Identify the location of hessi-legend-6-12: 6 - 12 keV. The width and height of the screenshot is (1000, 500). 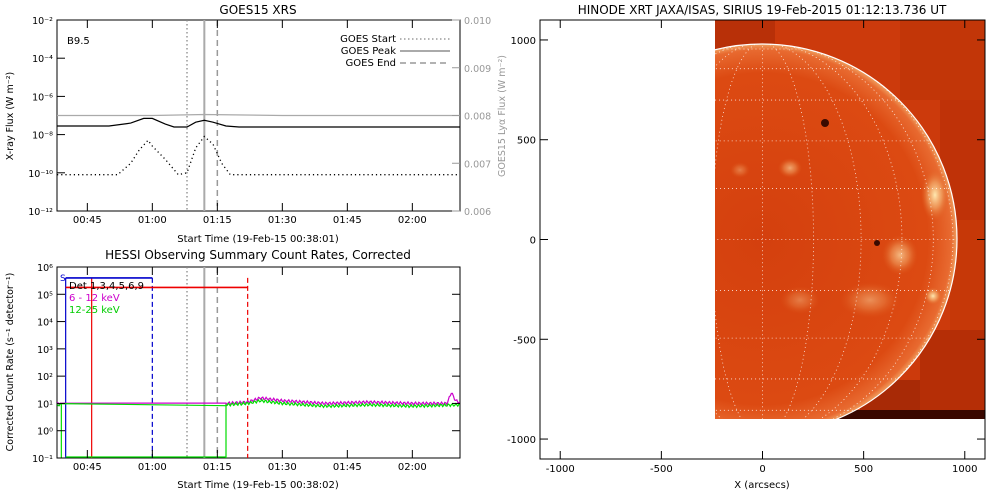
(94, 298).